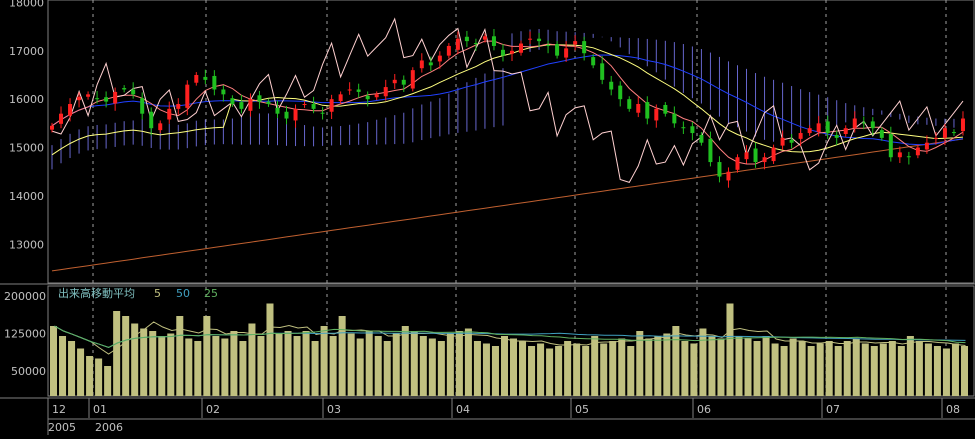 Image resolution: width=975 pixels, height=439 pixels. I want to click on price-tick-label: 17000, so click(26, 51).